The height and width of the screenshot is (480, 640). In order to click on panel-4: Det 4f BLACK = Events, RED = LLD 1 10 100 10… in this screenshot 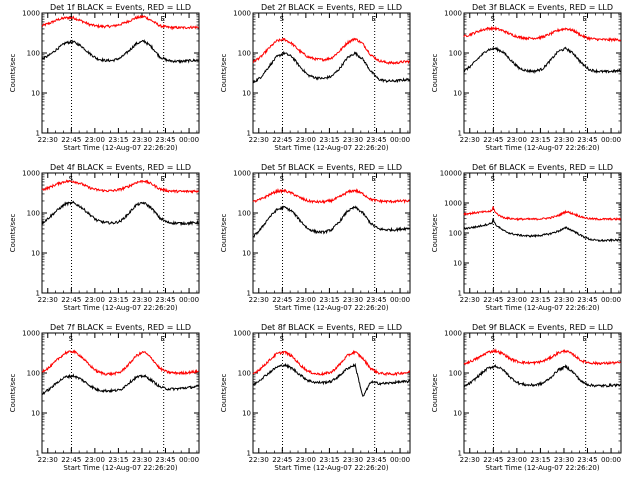, I will do `click(104, 237)`.